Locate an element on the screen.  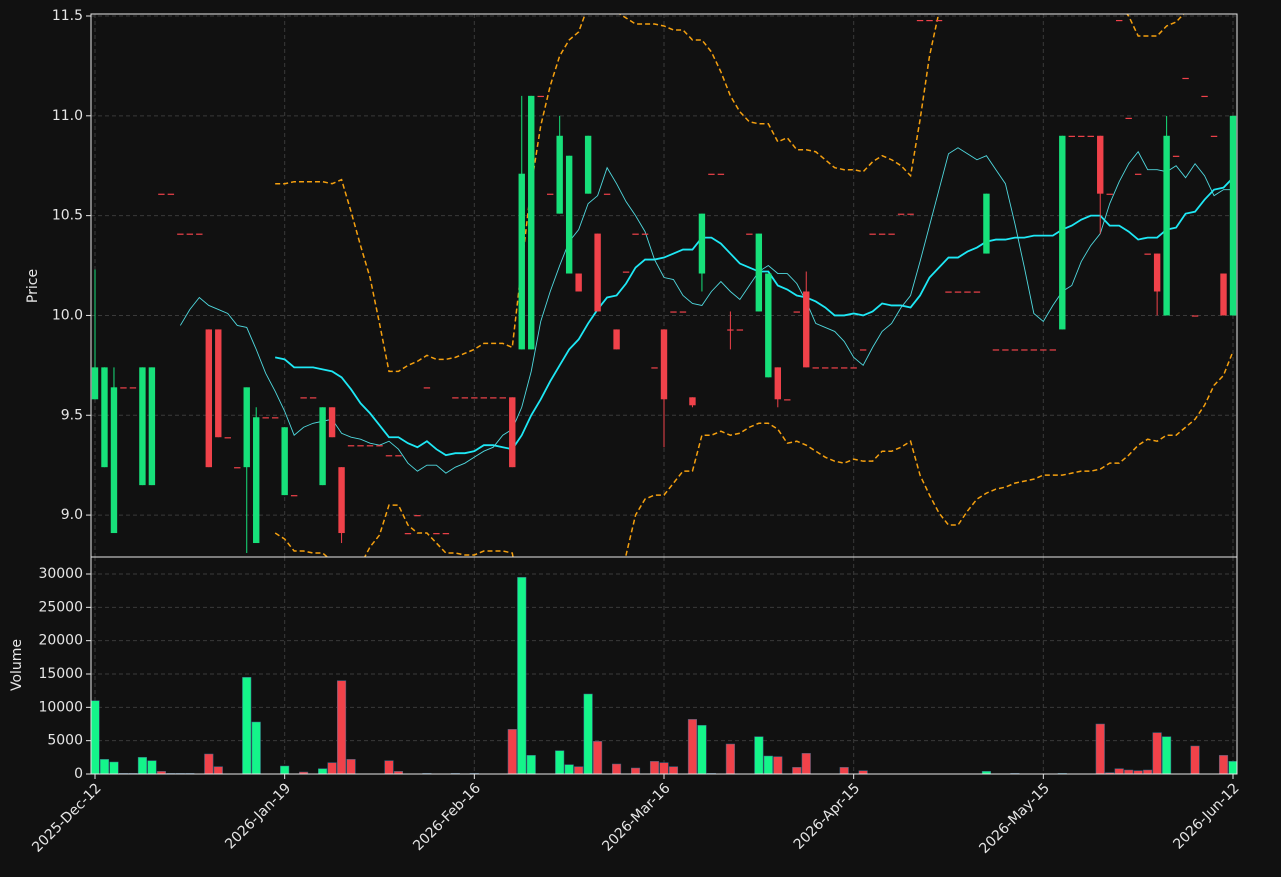
y-tick-label: 10.5 is located at coordinates (67, 216).